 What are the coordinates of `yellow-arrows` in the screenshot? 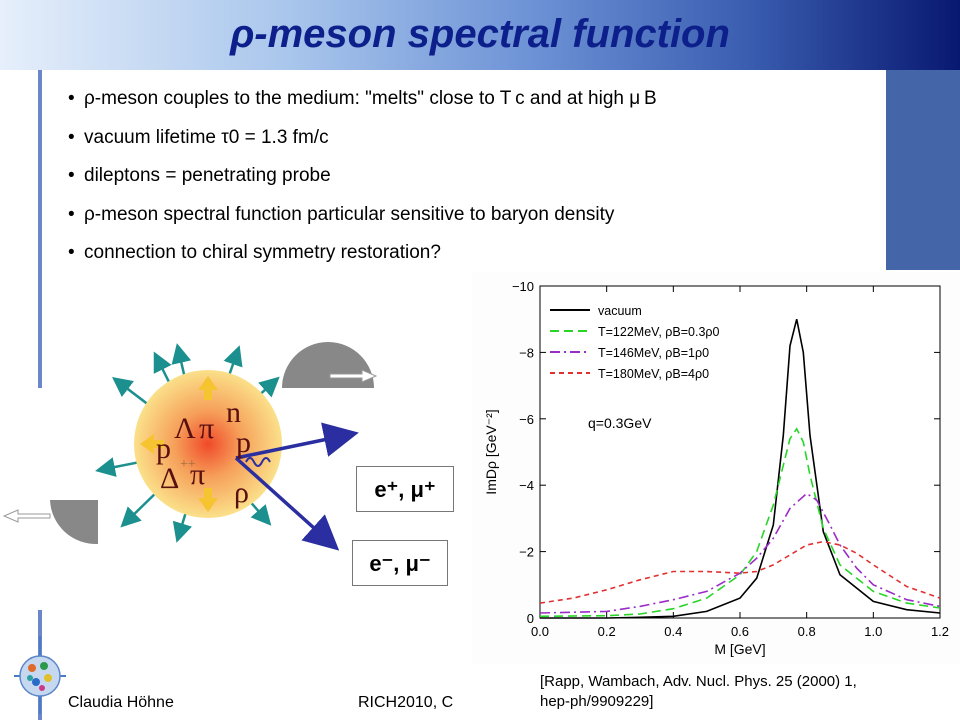 It's located at (179, 444).